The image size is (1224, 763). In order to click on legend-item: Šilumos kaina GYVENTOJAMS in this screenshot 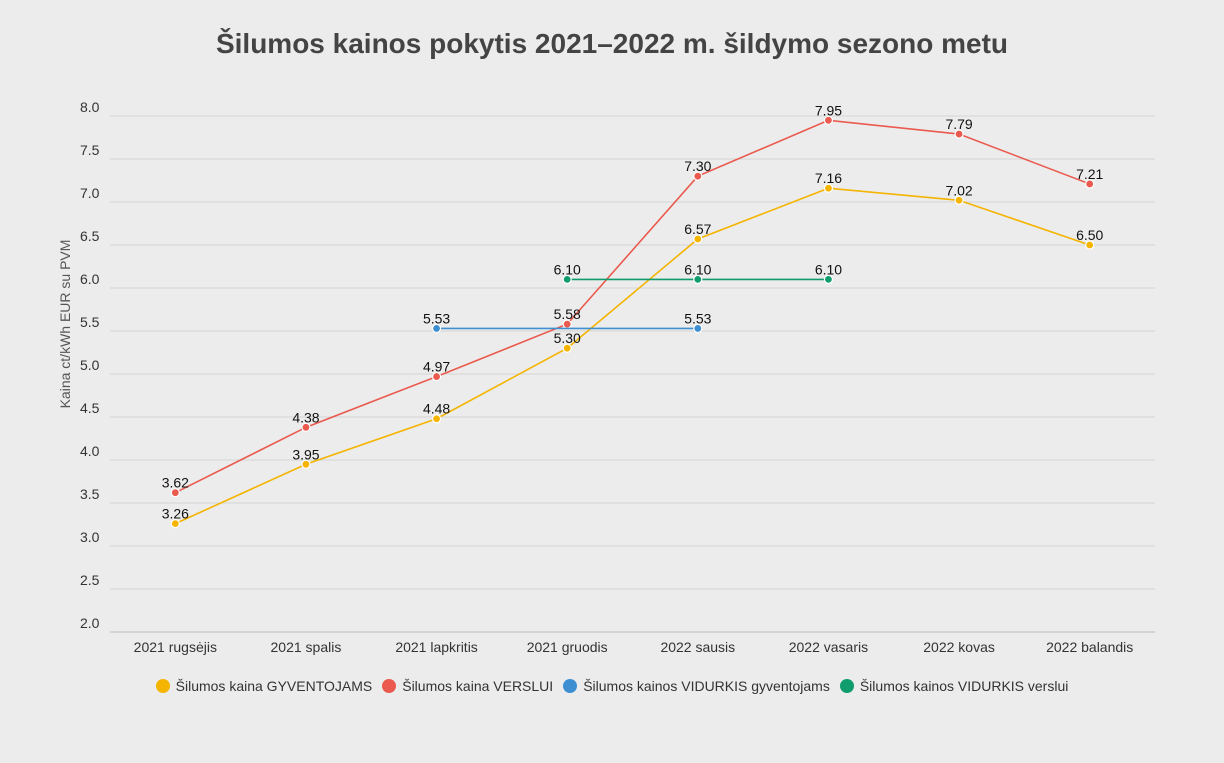, I will do `click(264, 686)`.